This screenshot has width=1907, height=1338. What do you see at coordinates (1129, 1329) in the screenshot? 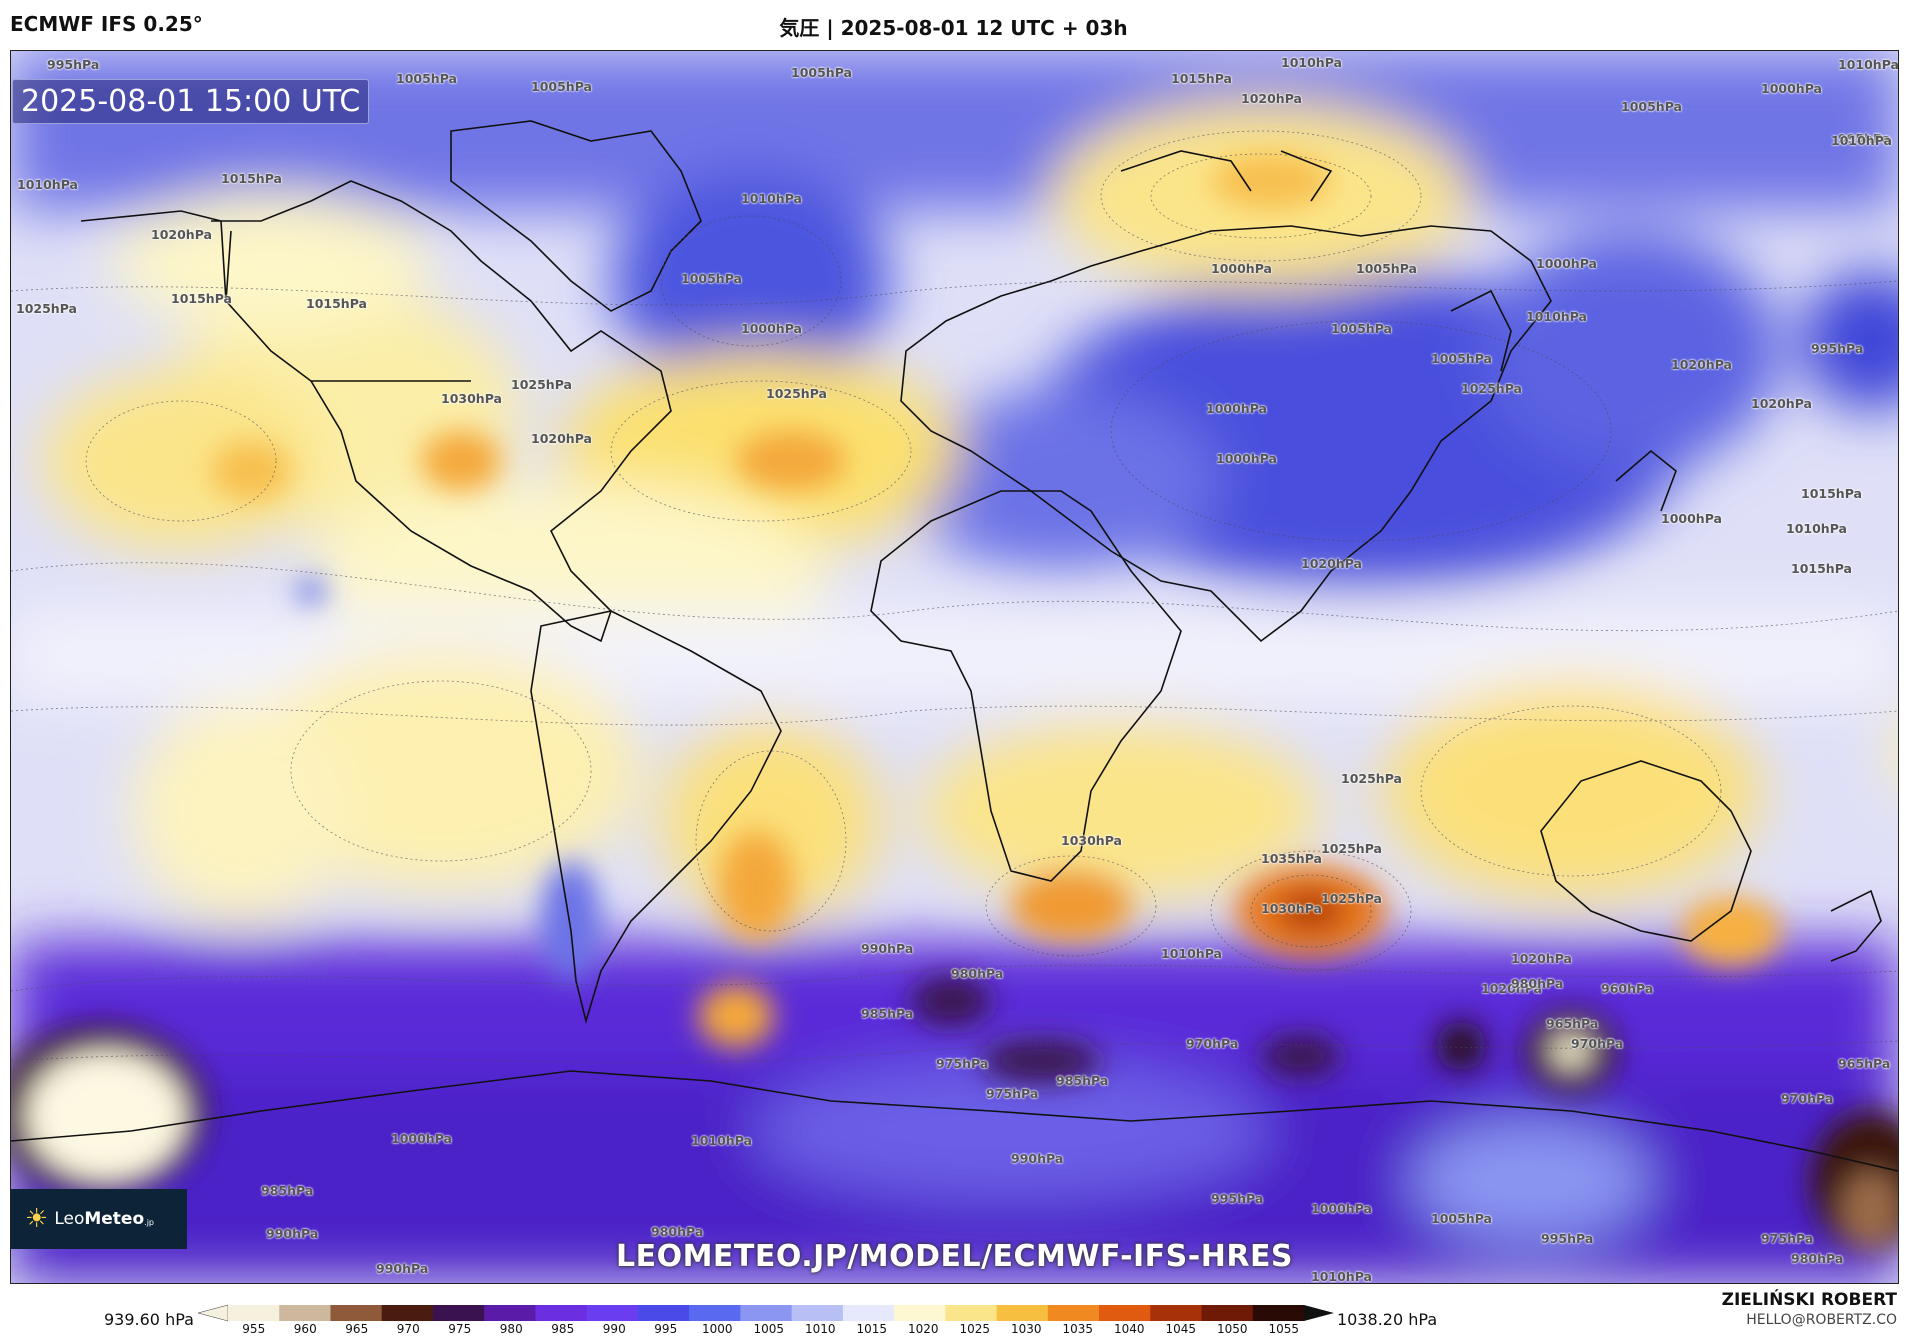
I see `colorbar-tick-label: 1040` at bounding box center [1129, 1329].